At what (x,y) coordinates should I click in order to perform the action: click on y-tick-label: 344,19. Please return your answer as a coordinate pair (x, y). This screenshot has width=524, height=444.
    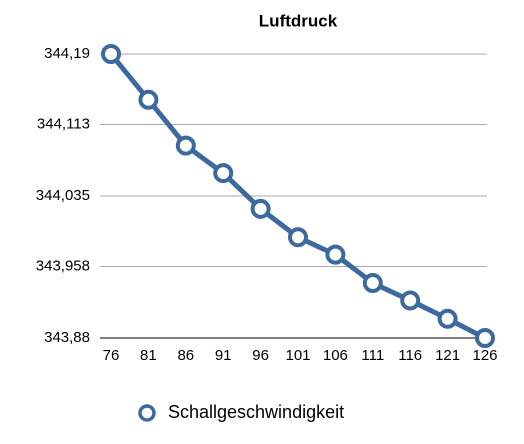
    Looking at the image, I should click on (67, 53).